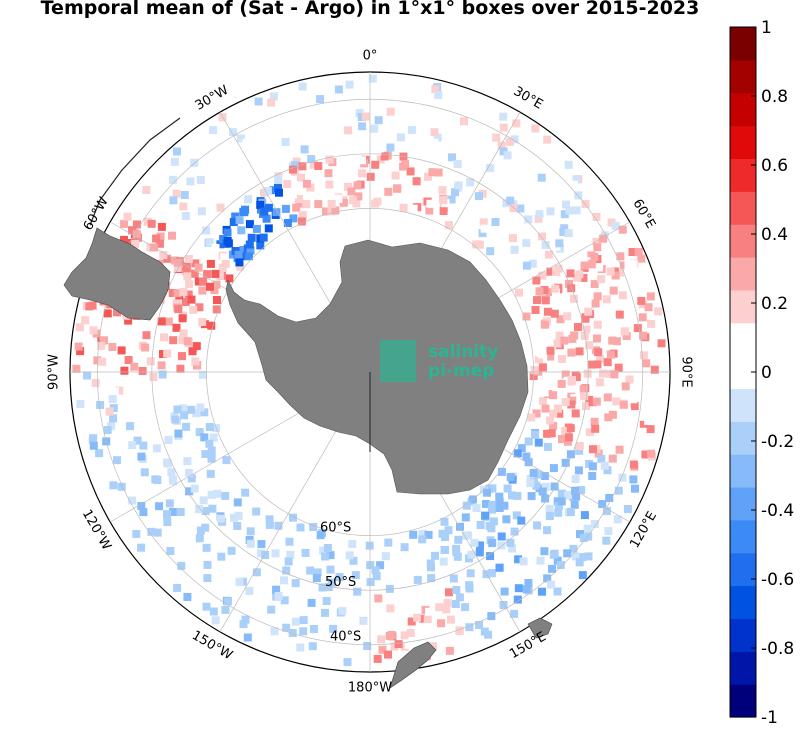 Image resolution: width=801 pixels, height=743 pixels. What do you see at coordinates (743, 175) in the screenshot?
I see `colorbar-segment` at bounding box center [743, 175].